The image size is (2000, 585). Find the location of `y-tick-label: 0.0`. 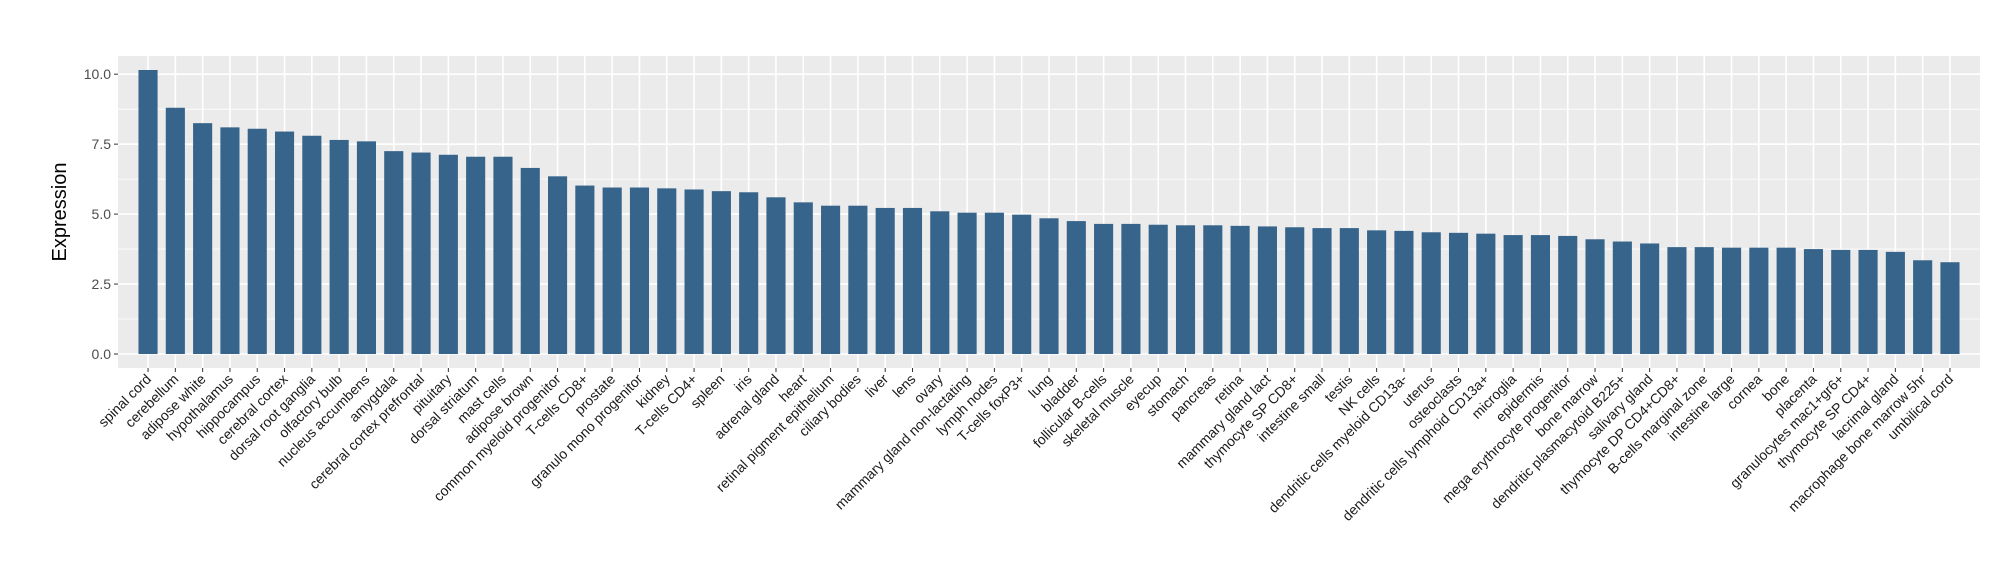

y-tick-label: 0.0 is located at coordinates (102, 354).